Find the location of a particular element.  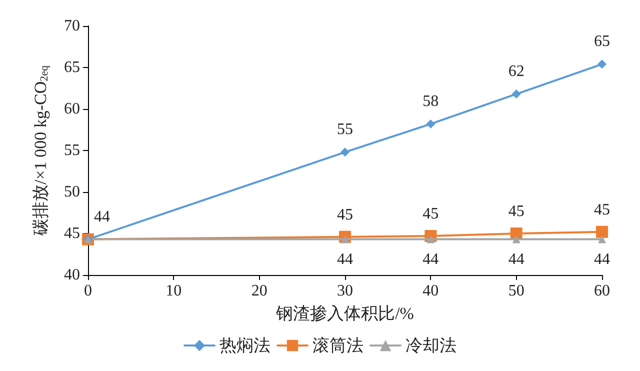

y-tick-label: 40 is located at coordinates (72, 275).